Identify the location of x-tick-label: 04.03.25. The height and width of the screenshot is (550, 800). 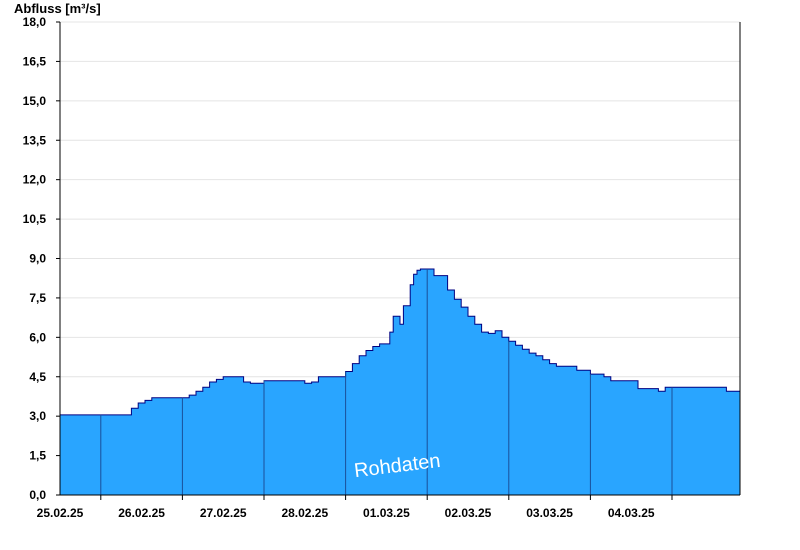
(631, 513).